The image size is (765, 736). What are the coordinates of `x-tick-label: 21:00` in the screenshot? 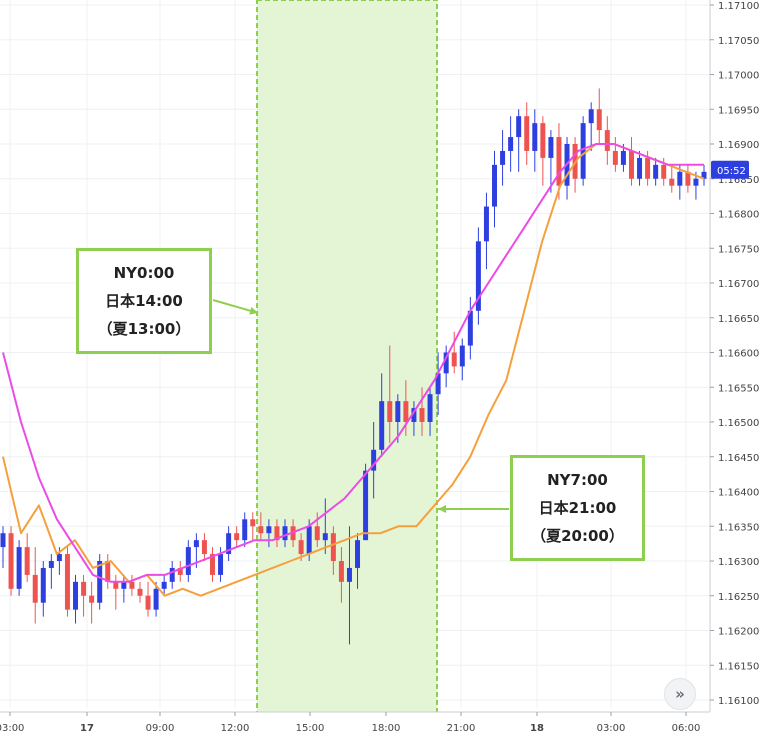 It's located at (461, 728).